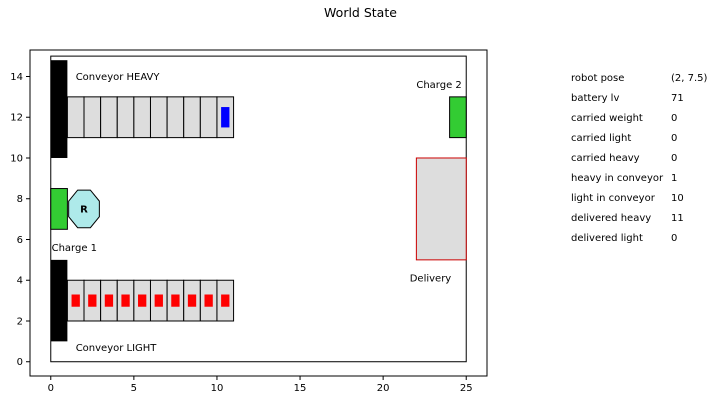 The width and height of the screenshot is (721, 404). I want to click on state-value: 11, so click(677, 218).